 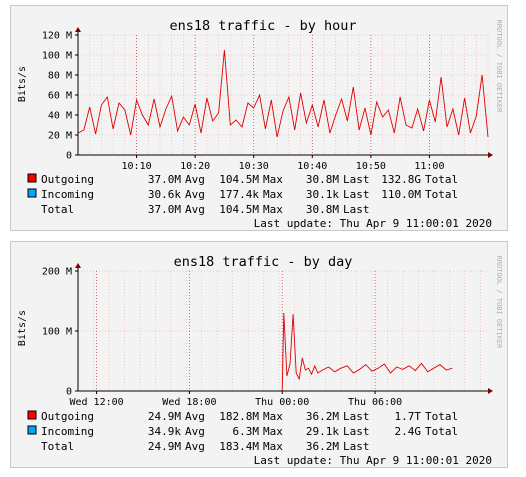 I want to click on outgoing-avg: 24.9M, so click(x=164, y=416).